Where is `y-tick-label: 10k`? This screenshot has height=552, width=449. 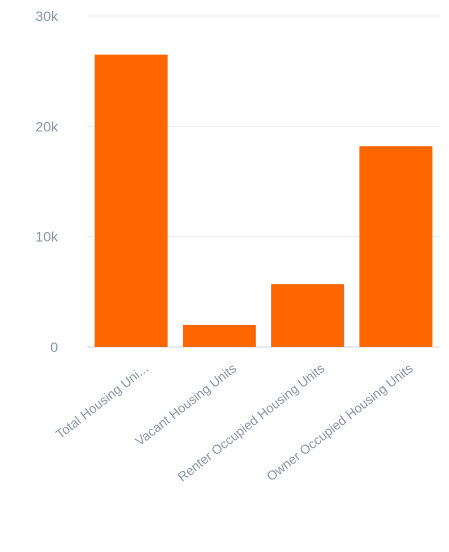
y-tick-label: 10k is located at coordinates (47, 237).